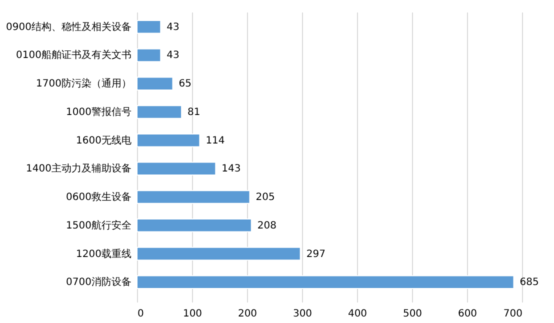 This screenshot has width=554, height=323. I want to click on y-tick-label: 1000警报信号, so click(99, 112).